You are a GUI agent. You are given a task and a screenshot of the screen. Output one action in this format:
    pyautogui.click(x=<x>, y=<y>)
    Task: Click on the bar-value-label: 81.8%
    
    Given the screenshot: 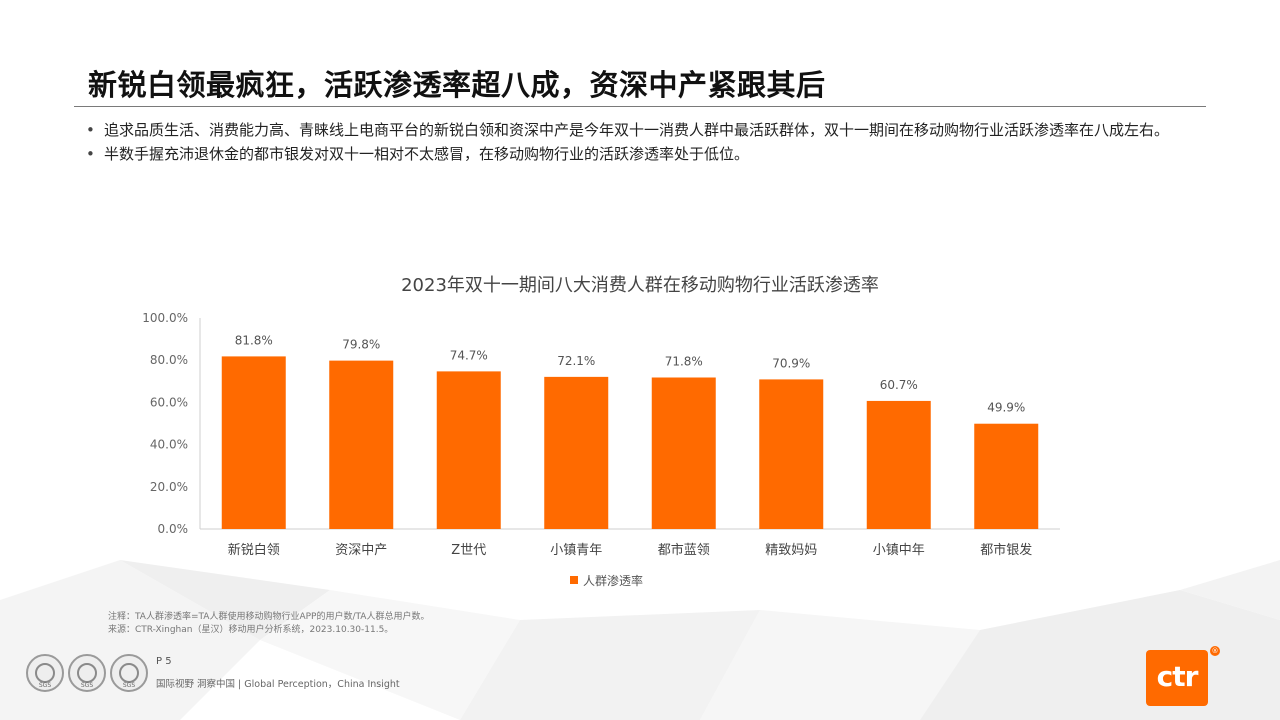 What is the action you would take?
    pyautogui.click(x=254, y=340)
    